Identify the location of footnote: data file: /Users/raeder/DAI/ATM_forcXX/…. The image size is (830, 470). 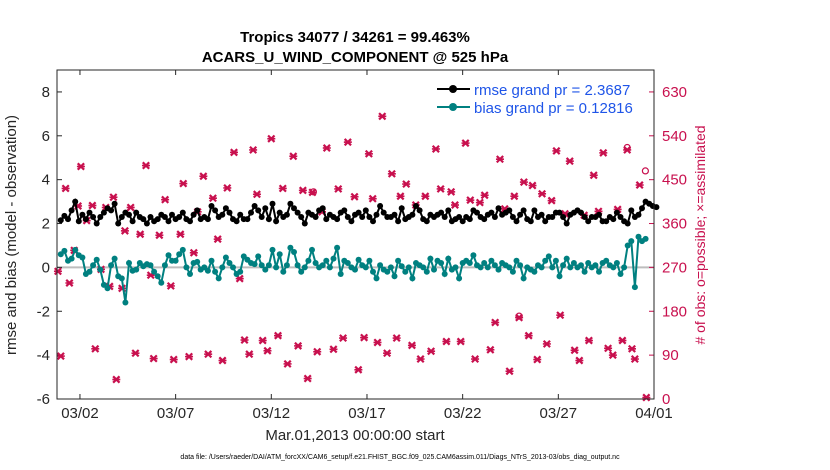
(400, 457).